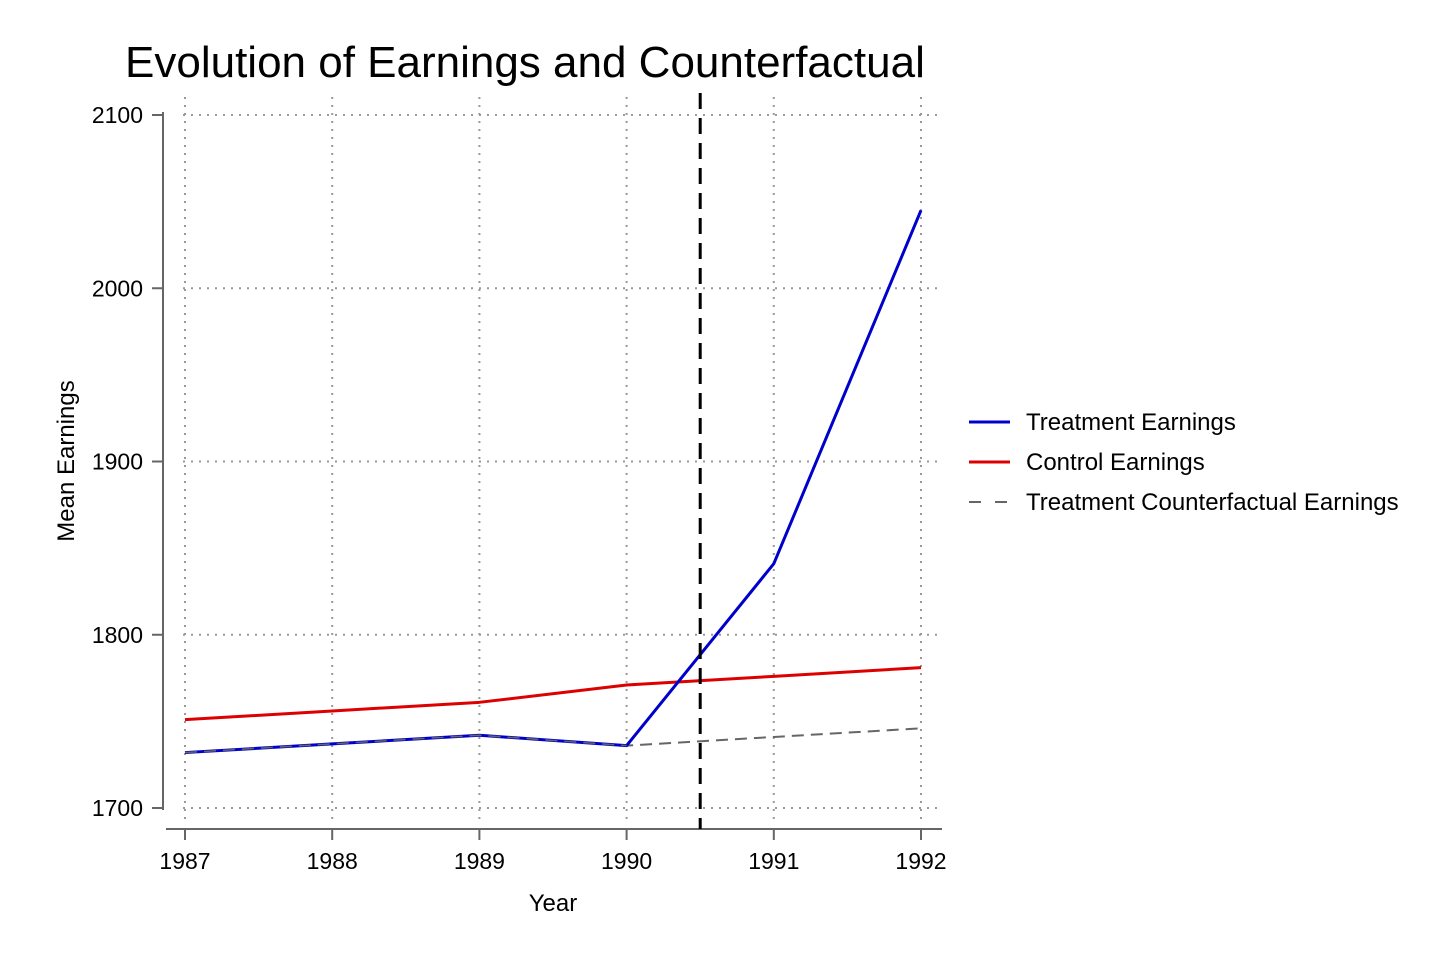 This screenshot has width=1456, height=971. Describe the element at coordinates (117, 115) in the screenshot. I see `y-tick-label: 2100` at that location.